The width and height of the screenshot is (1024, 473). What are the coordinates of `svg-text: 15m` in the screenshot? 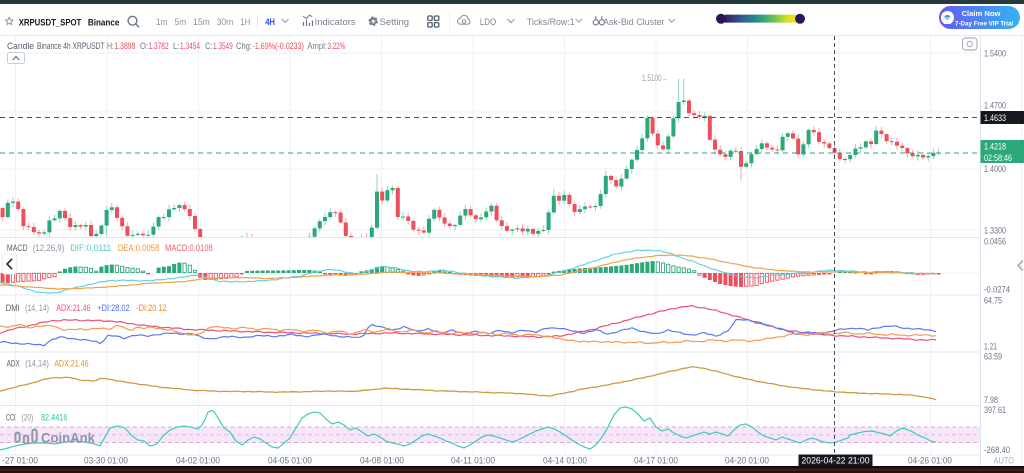 It's located at (201, 21).